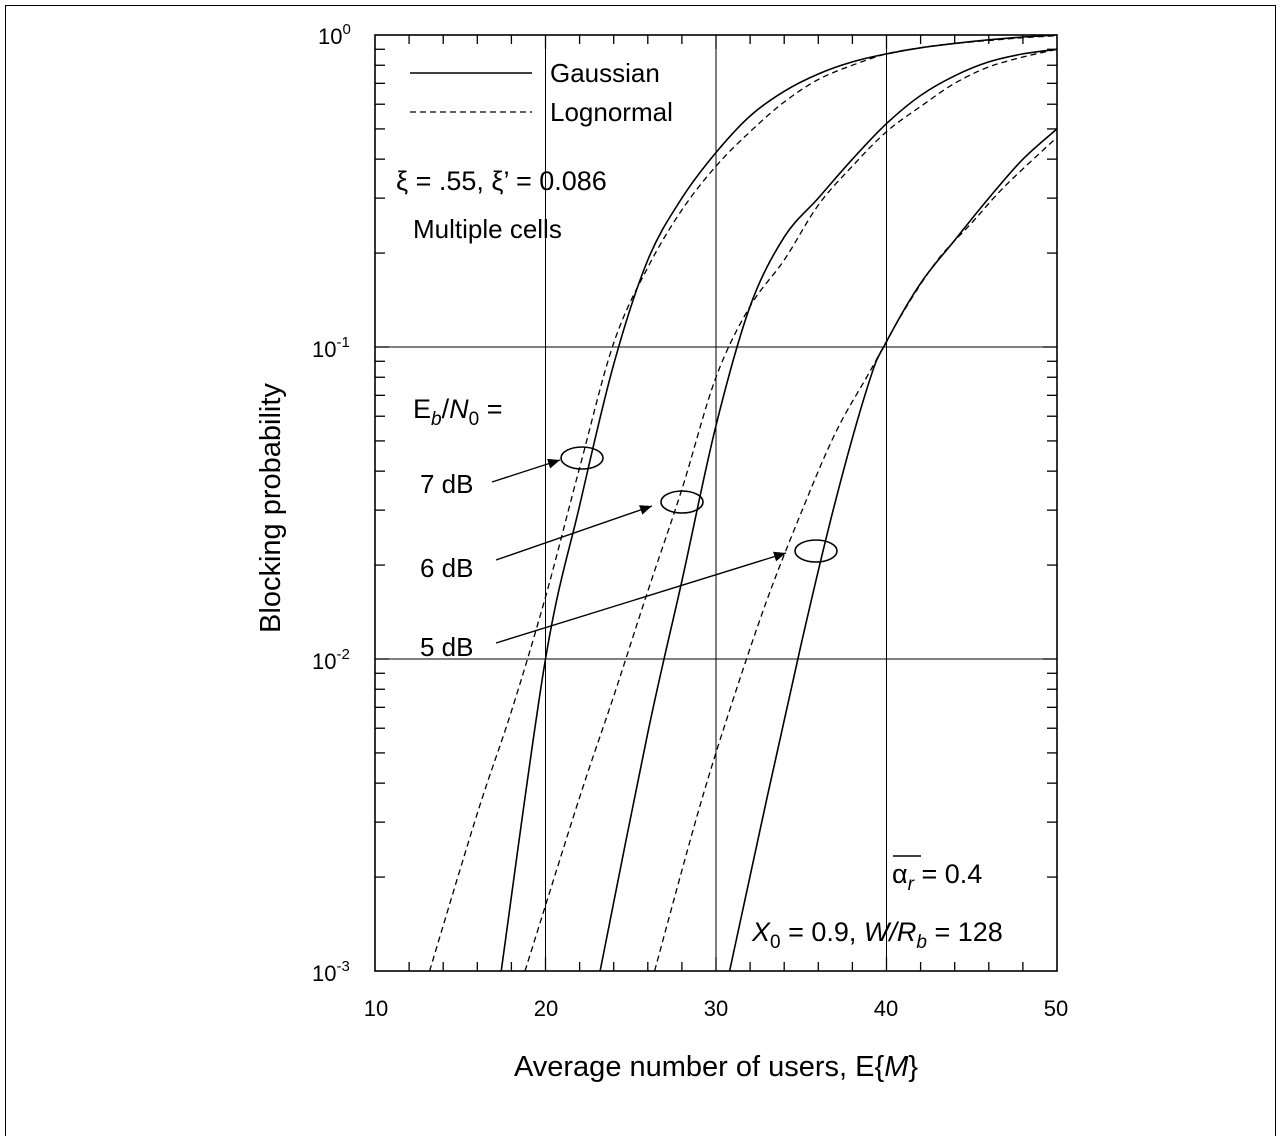  I want to click on x-tick-label-40: 40, so click(886, 1008).